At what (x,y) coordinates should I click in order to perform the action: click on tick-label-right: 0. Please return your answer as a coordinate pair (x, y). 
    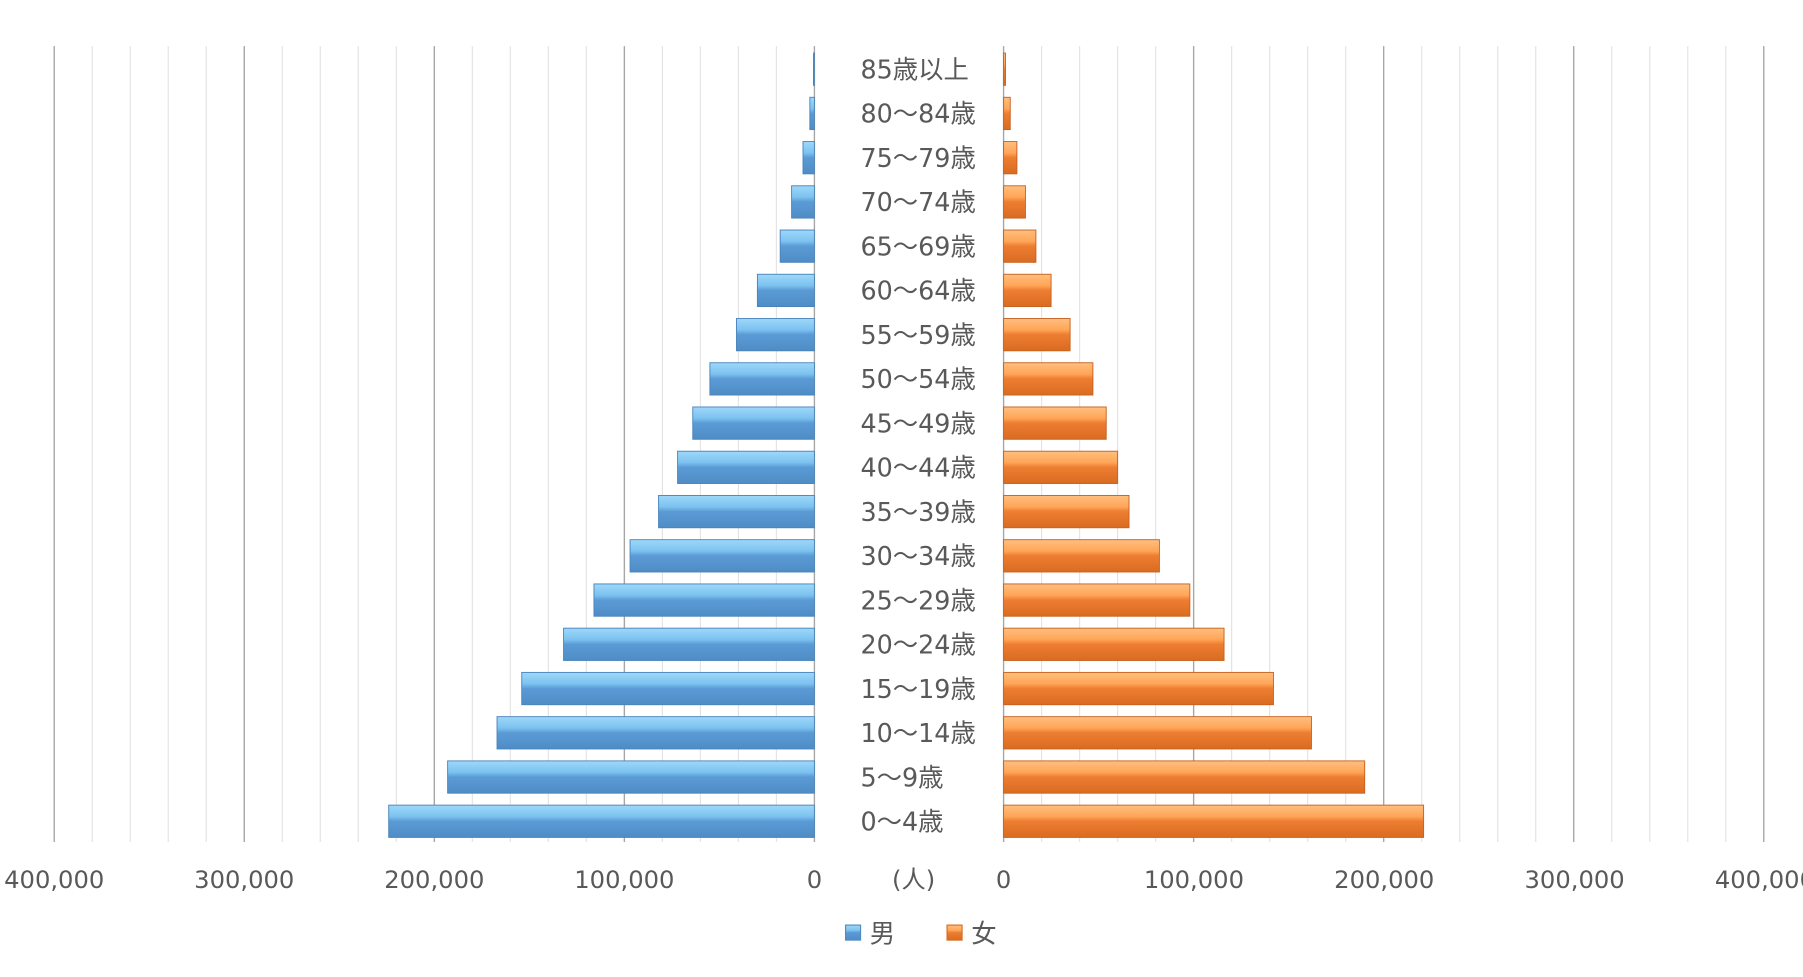
    Looking at the image, I should click on (1003, 880).